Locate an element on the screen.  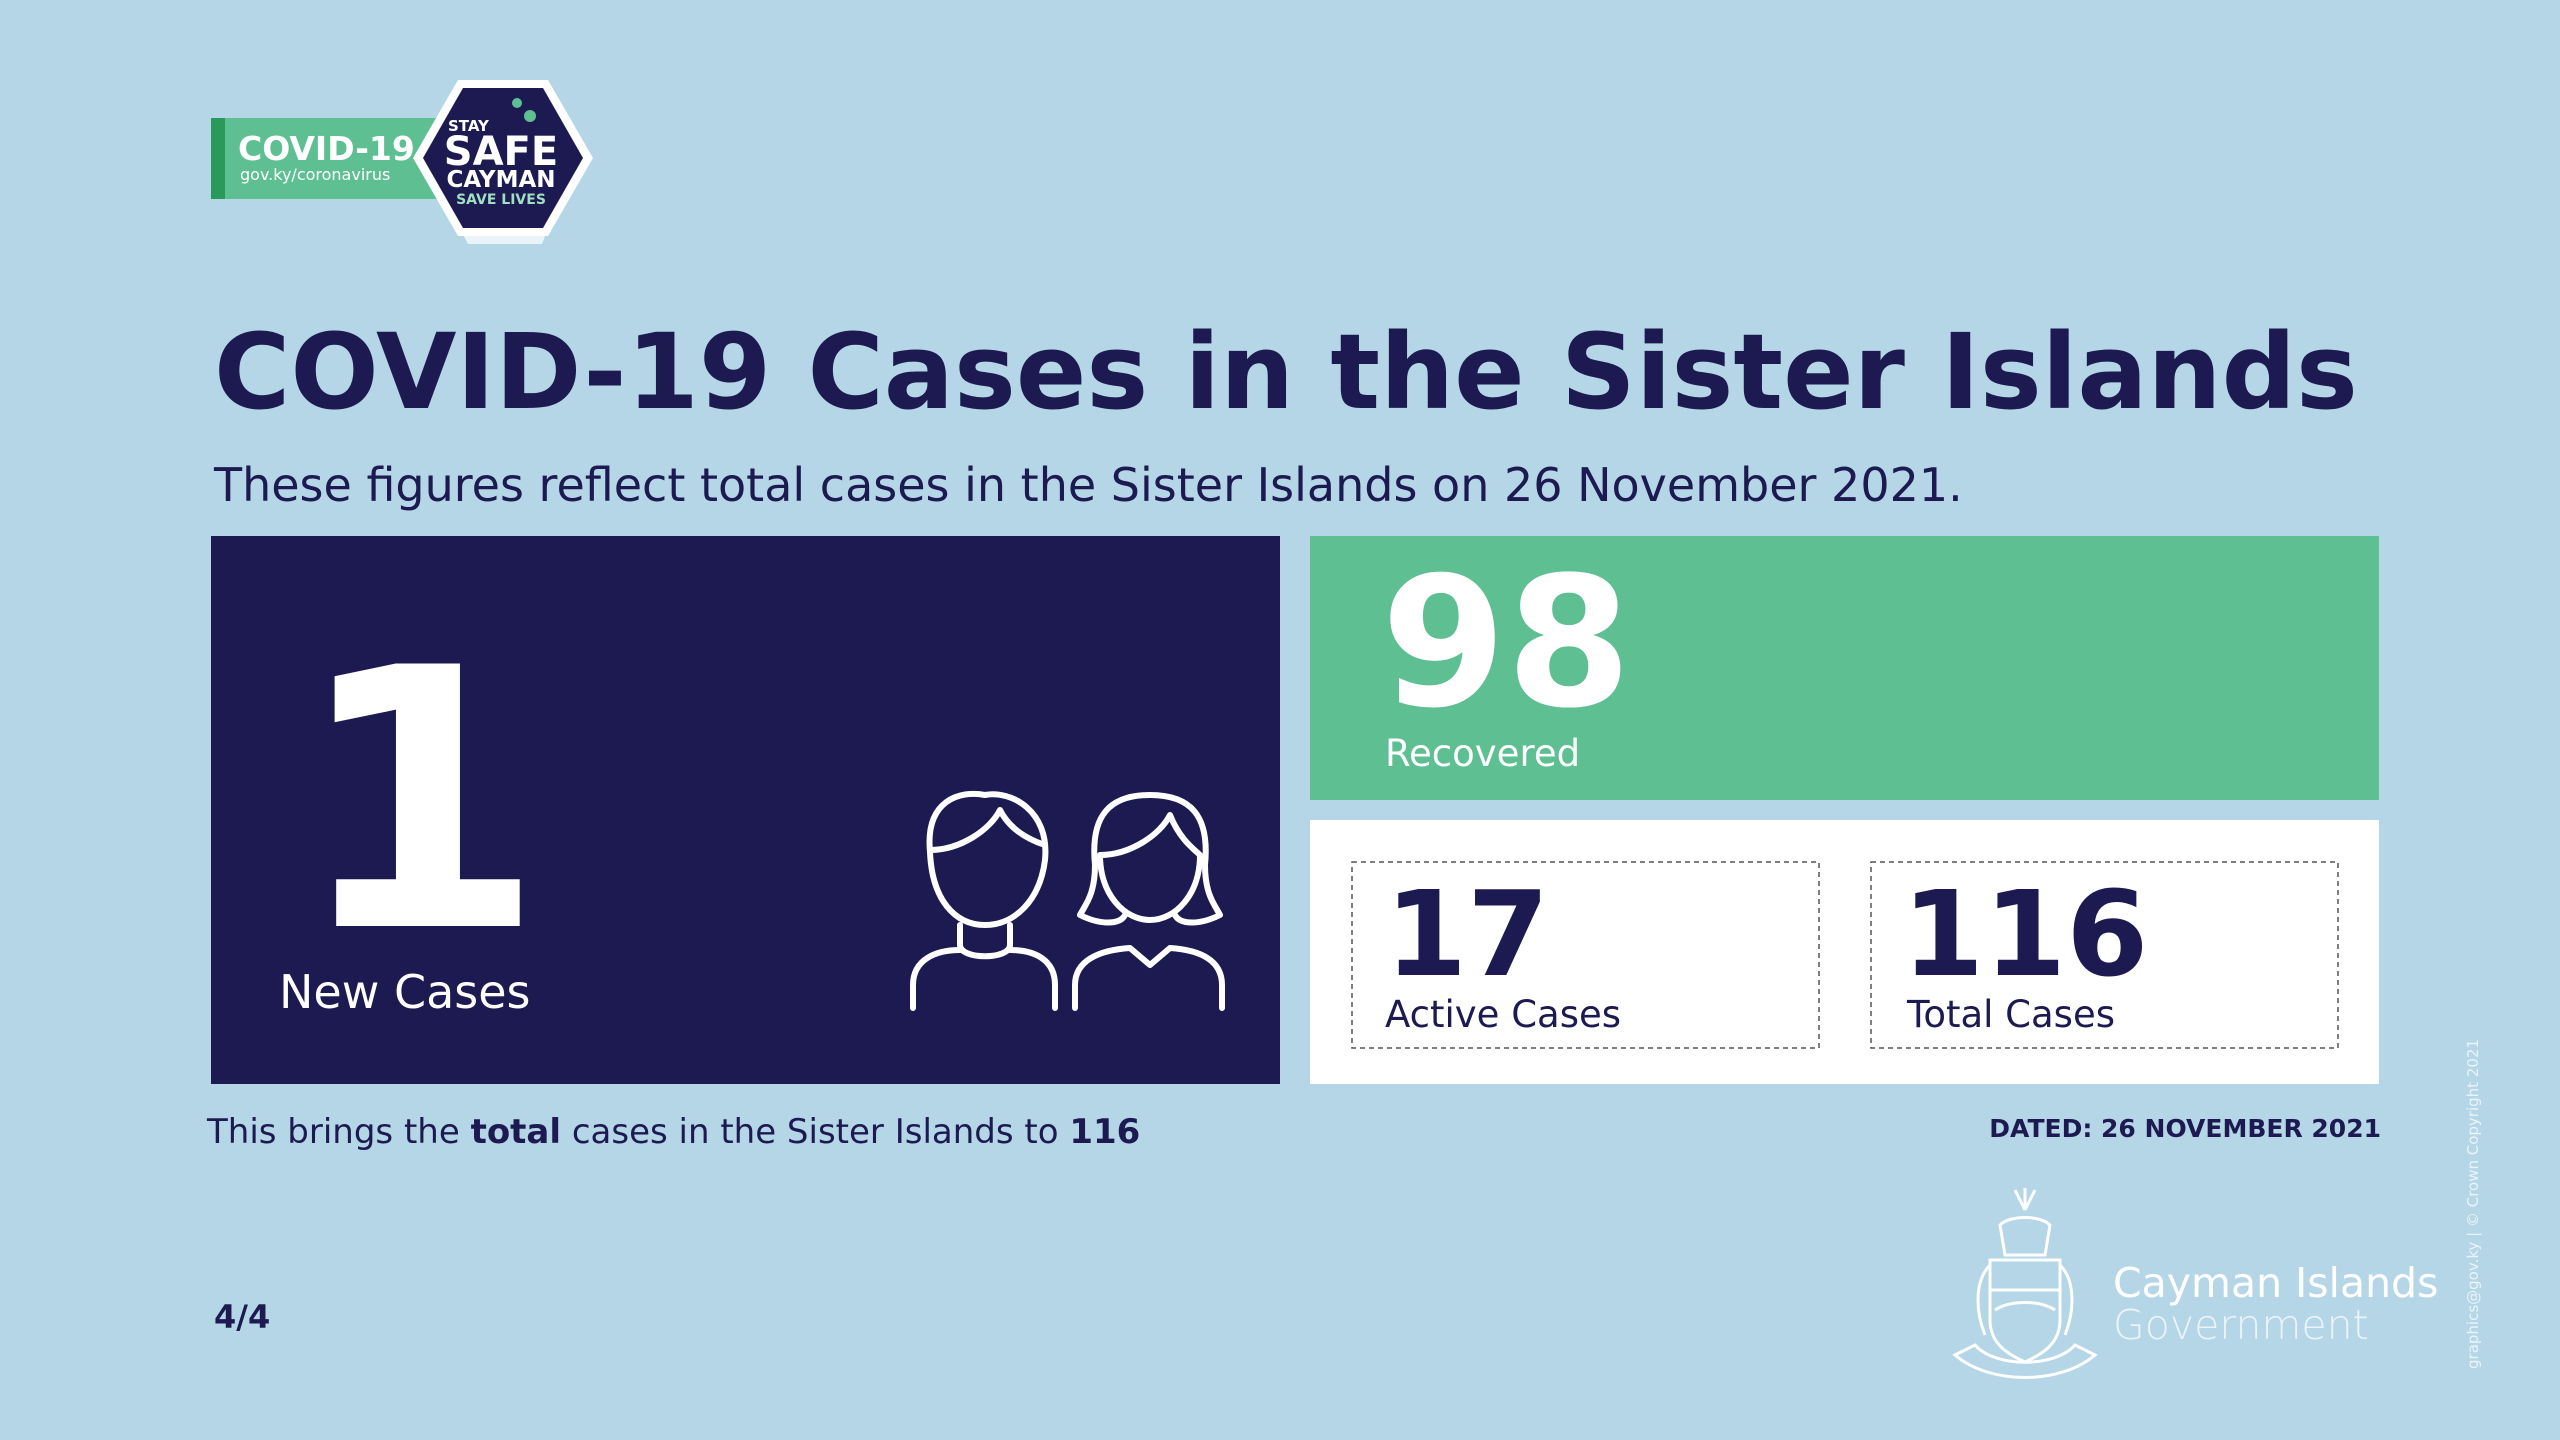
icon-body is located at coordinates (984, 979).